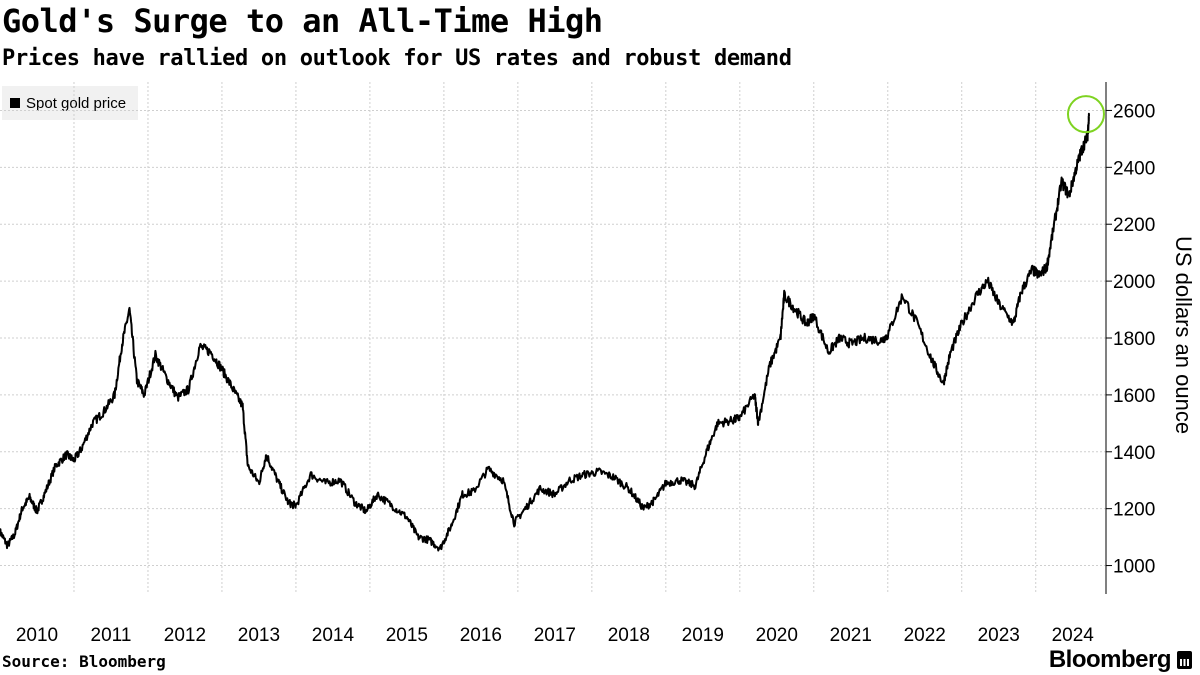 The width and height of the screenshot is (1200, 675). What do you see at coordinates (76, 103) in the screenshot?
I see `legend-label: Spot gold price` at bounding box center [76, 103].